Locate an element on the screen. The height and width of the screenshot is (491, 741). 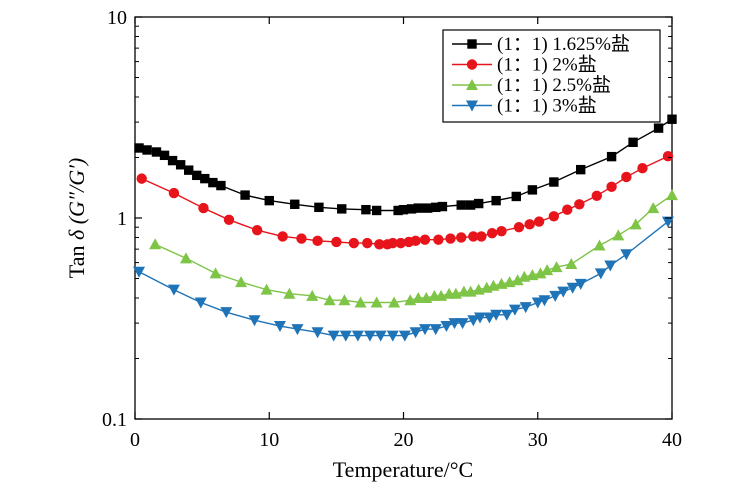
x-tick-label: 40 is located at coordinates (672, 440).